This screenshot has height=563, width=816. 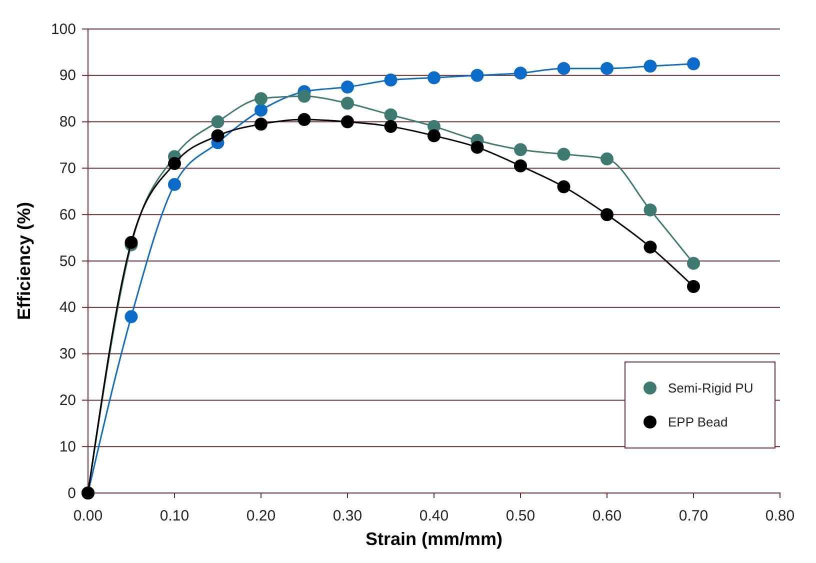 I want to click on y-axis-title: Efficiency (%), so click(x=24, y=261).